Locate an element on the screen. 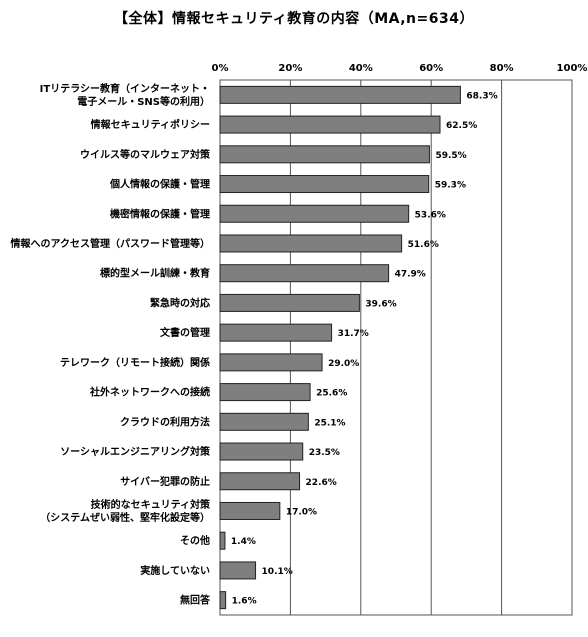 The image size is (588, 637). data-label: 53.6% is located at coordinates (430, 215).